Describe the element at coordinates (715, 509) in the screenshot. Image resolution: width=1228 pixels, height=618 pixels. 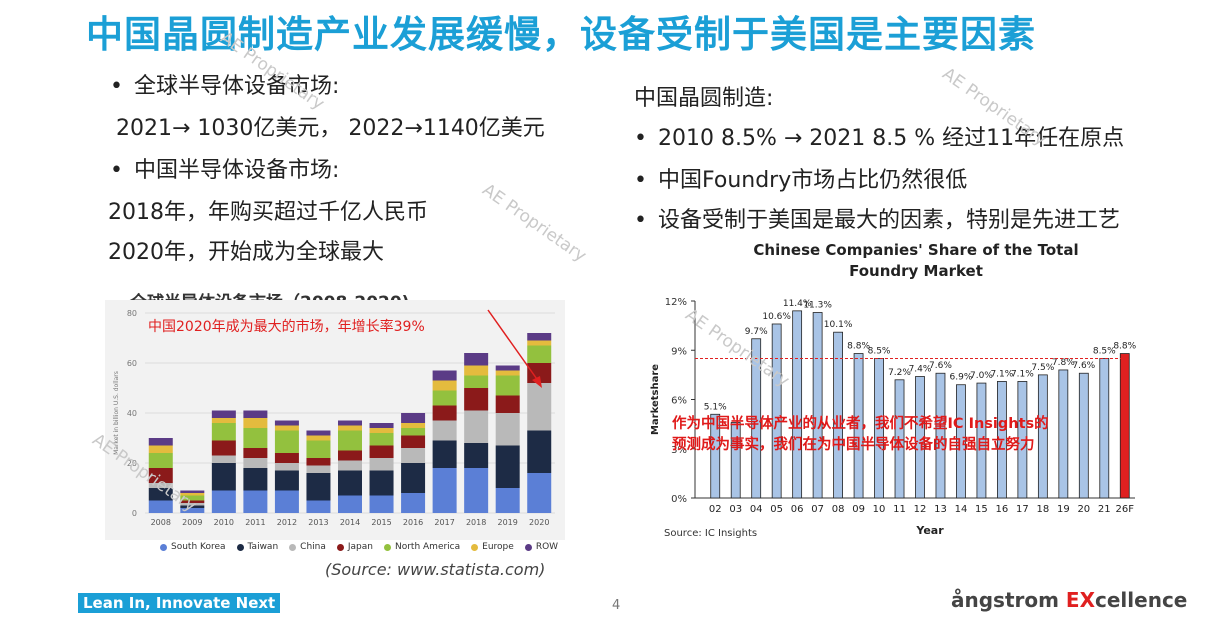
I see `x-tick-label: 02` at that location.